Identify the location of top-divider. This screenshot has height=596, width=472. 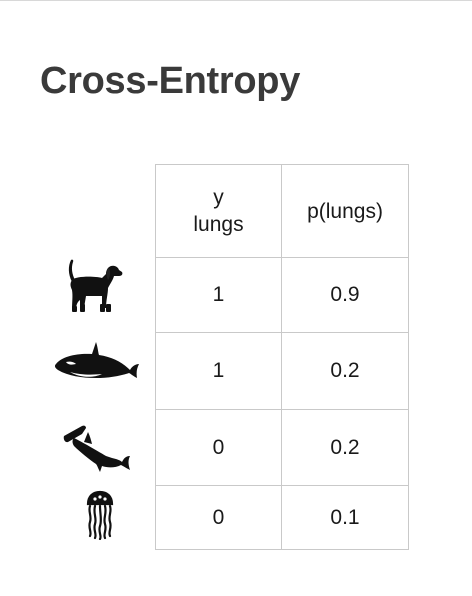
(236, 0).